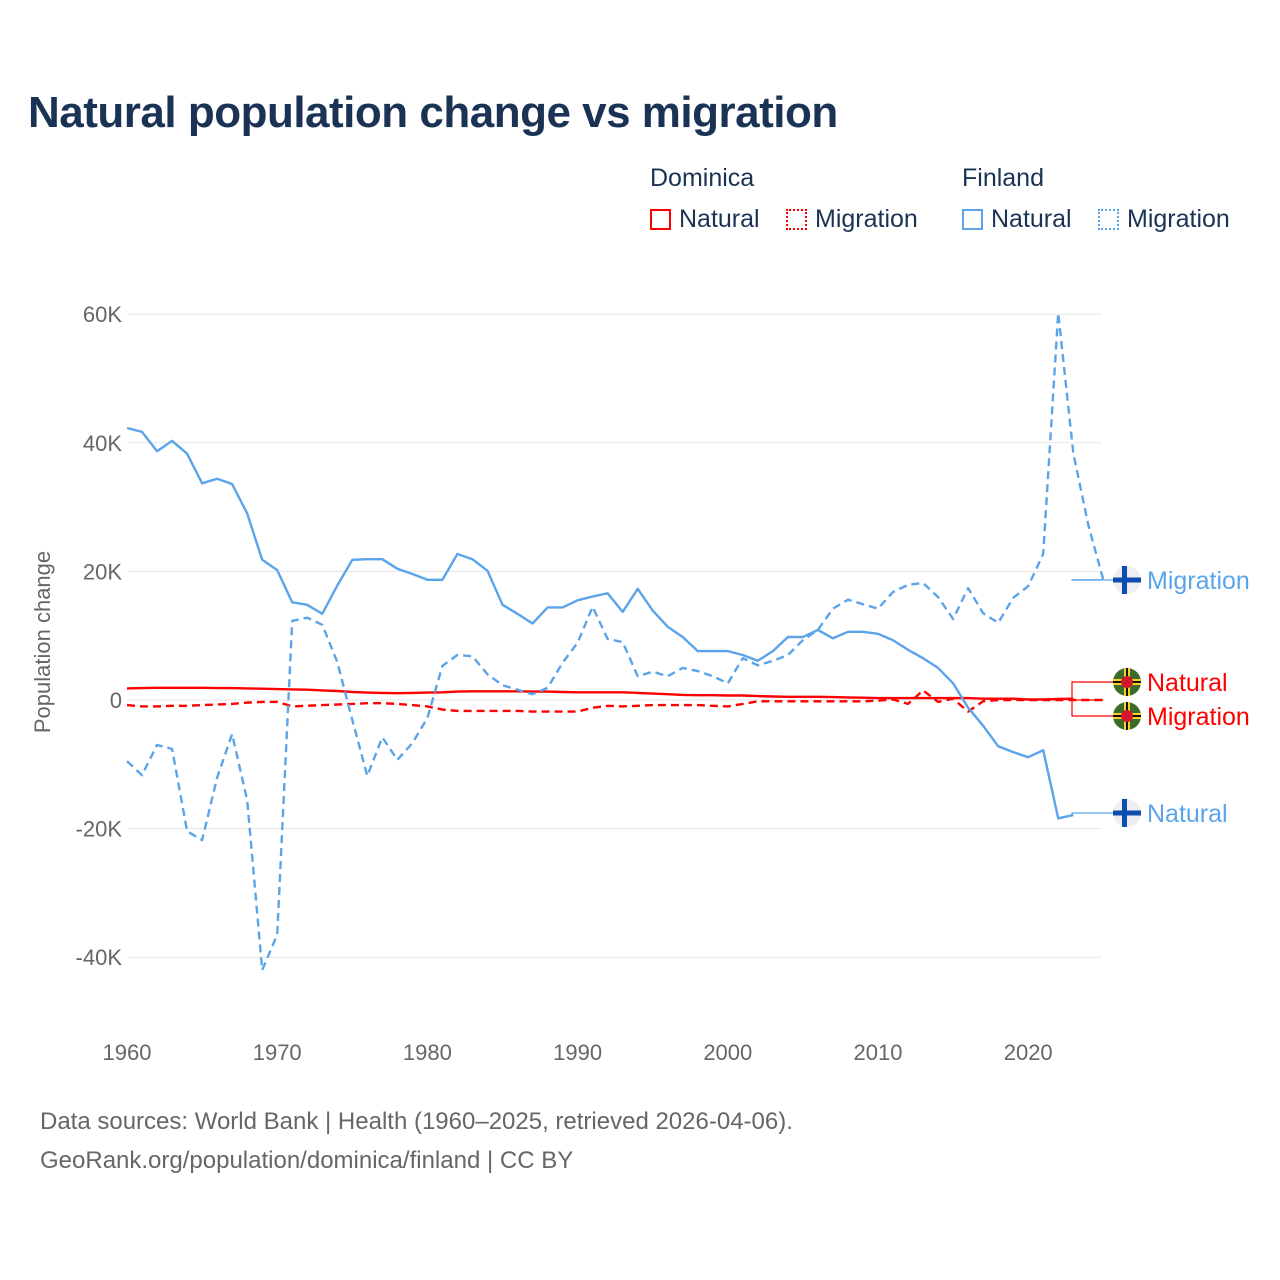  Describe the element at coordinates (116, 700) in the screenshot. I see `y-tick-label: 0` at that location.